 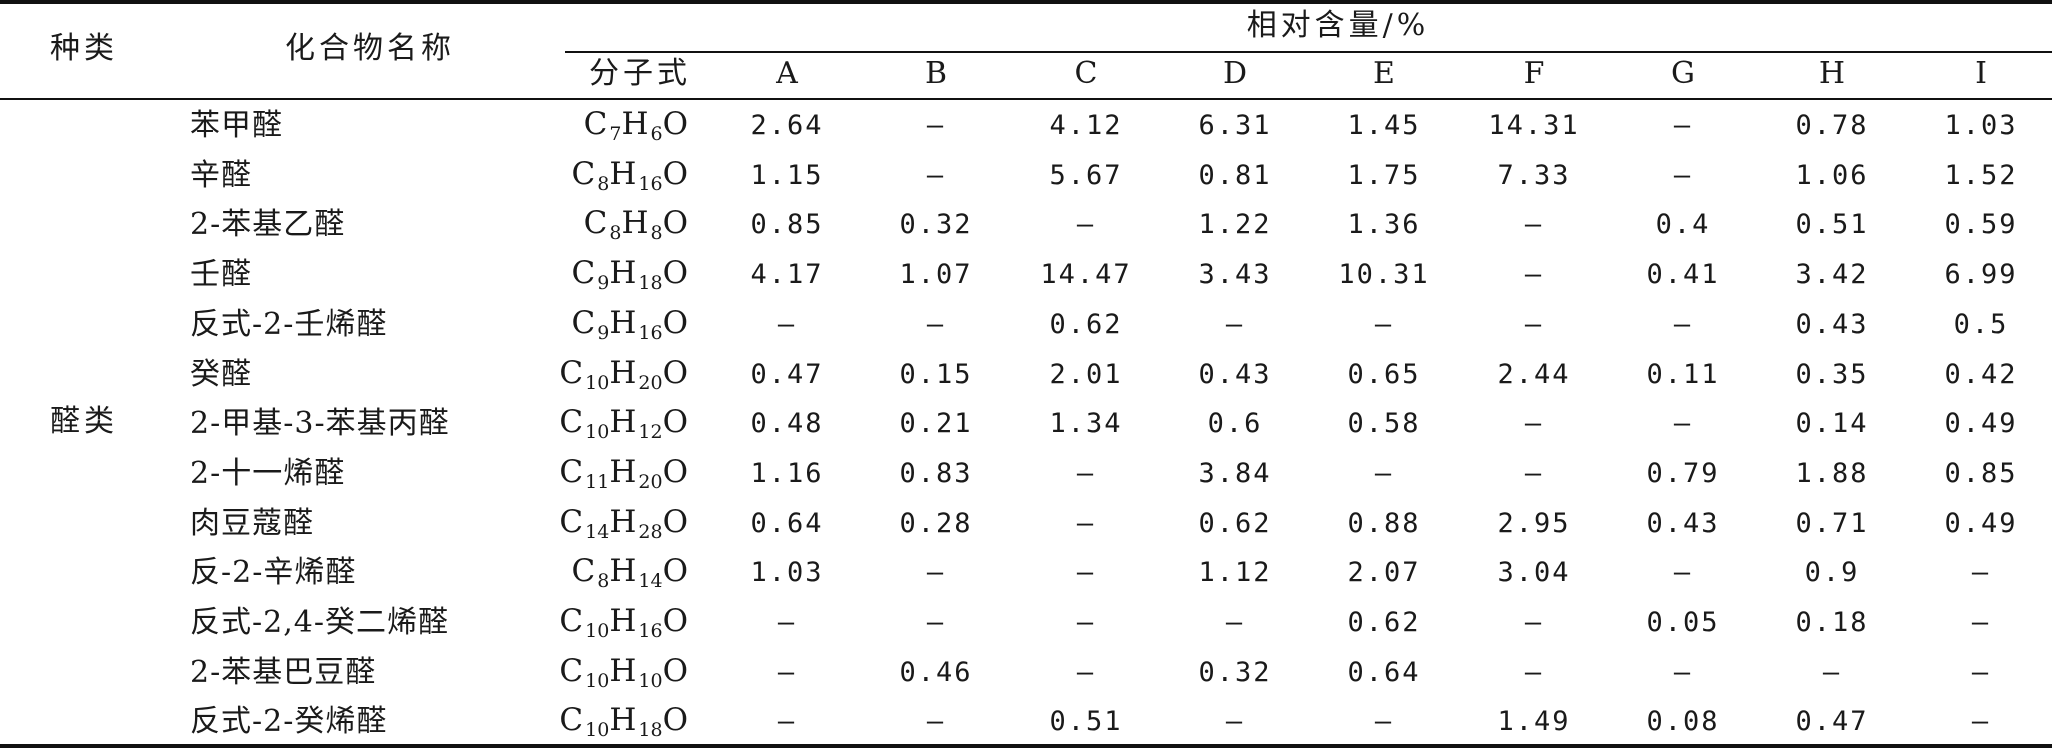 I want to click on content-value-e: 0.88, so click(x=1384, y=523).